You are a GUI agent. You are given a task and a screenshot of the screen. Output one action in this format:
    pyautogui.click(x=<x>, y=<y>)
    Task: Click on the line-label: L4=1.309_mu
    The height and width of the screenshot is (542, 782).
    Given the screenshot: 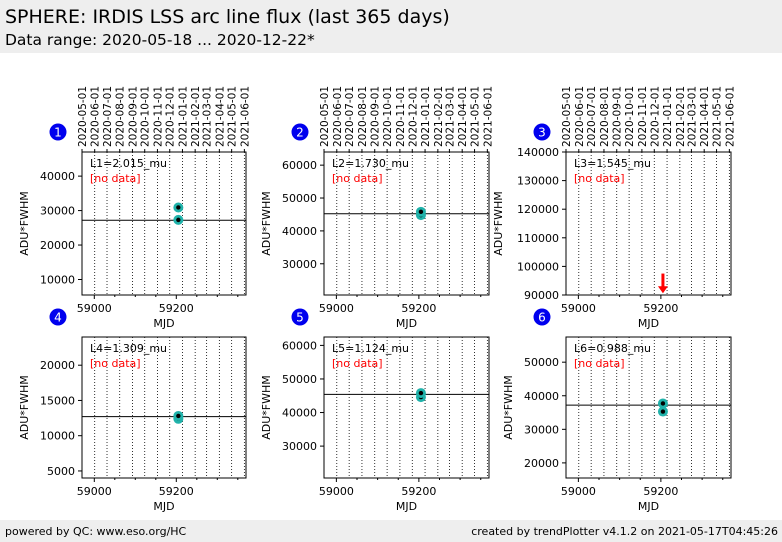 What is the action you would take?
    pyautogui.click(x=128, y=348)
    